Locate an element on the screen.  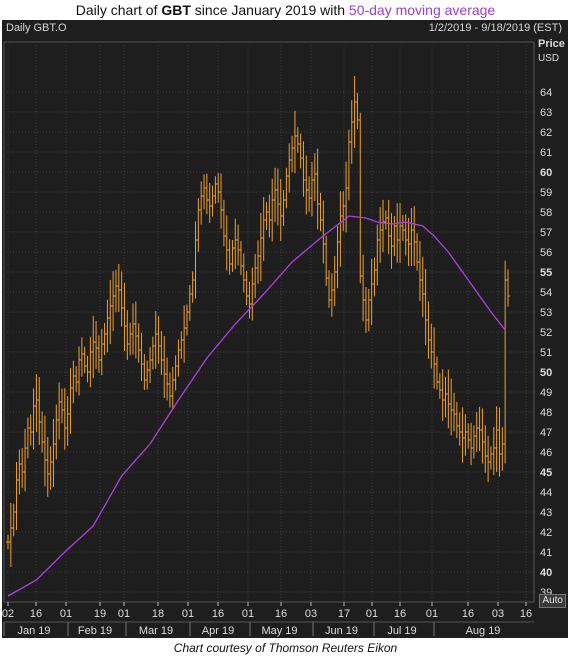
y-tick-label: 44 is located at coordinates (546, 493).